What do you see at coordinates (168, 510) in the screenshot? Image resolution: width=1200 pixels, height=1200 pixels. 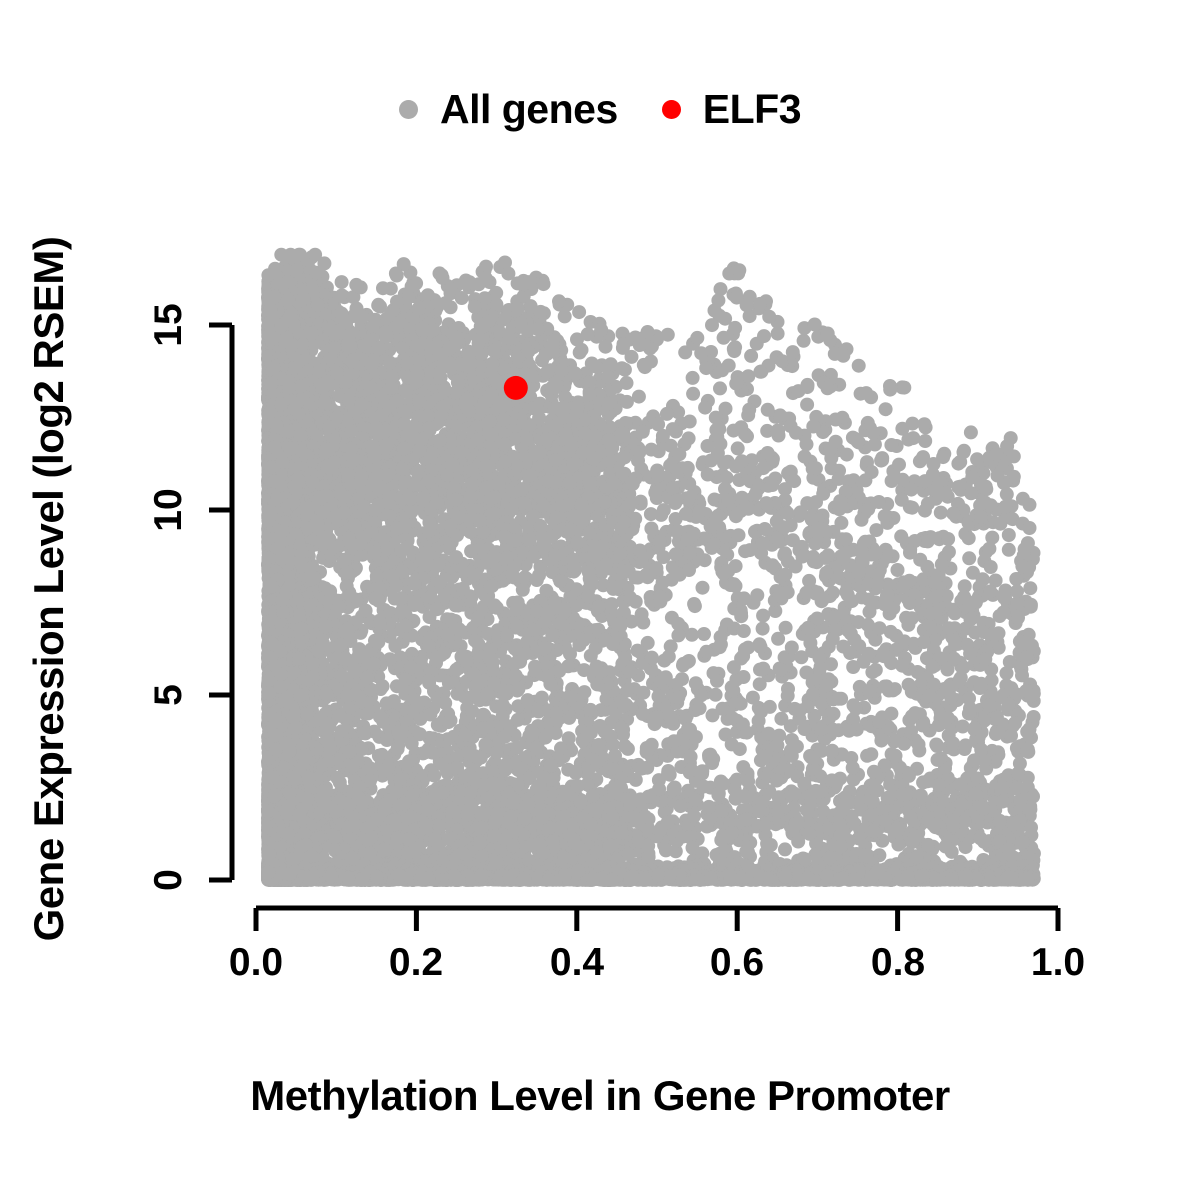 I see `y-tick-label-2: 10` at bounding box center [168, 510].